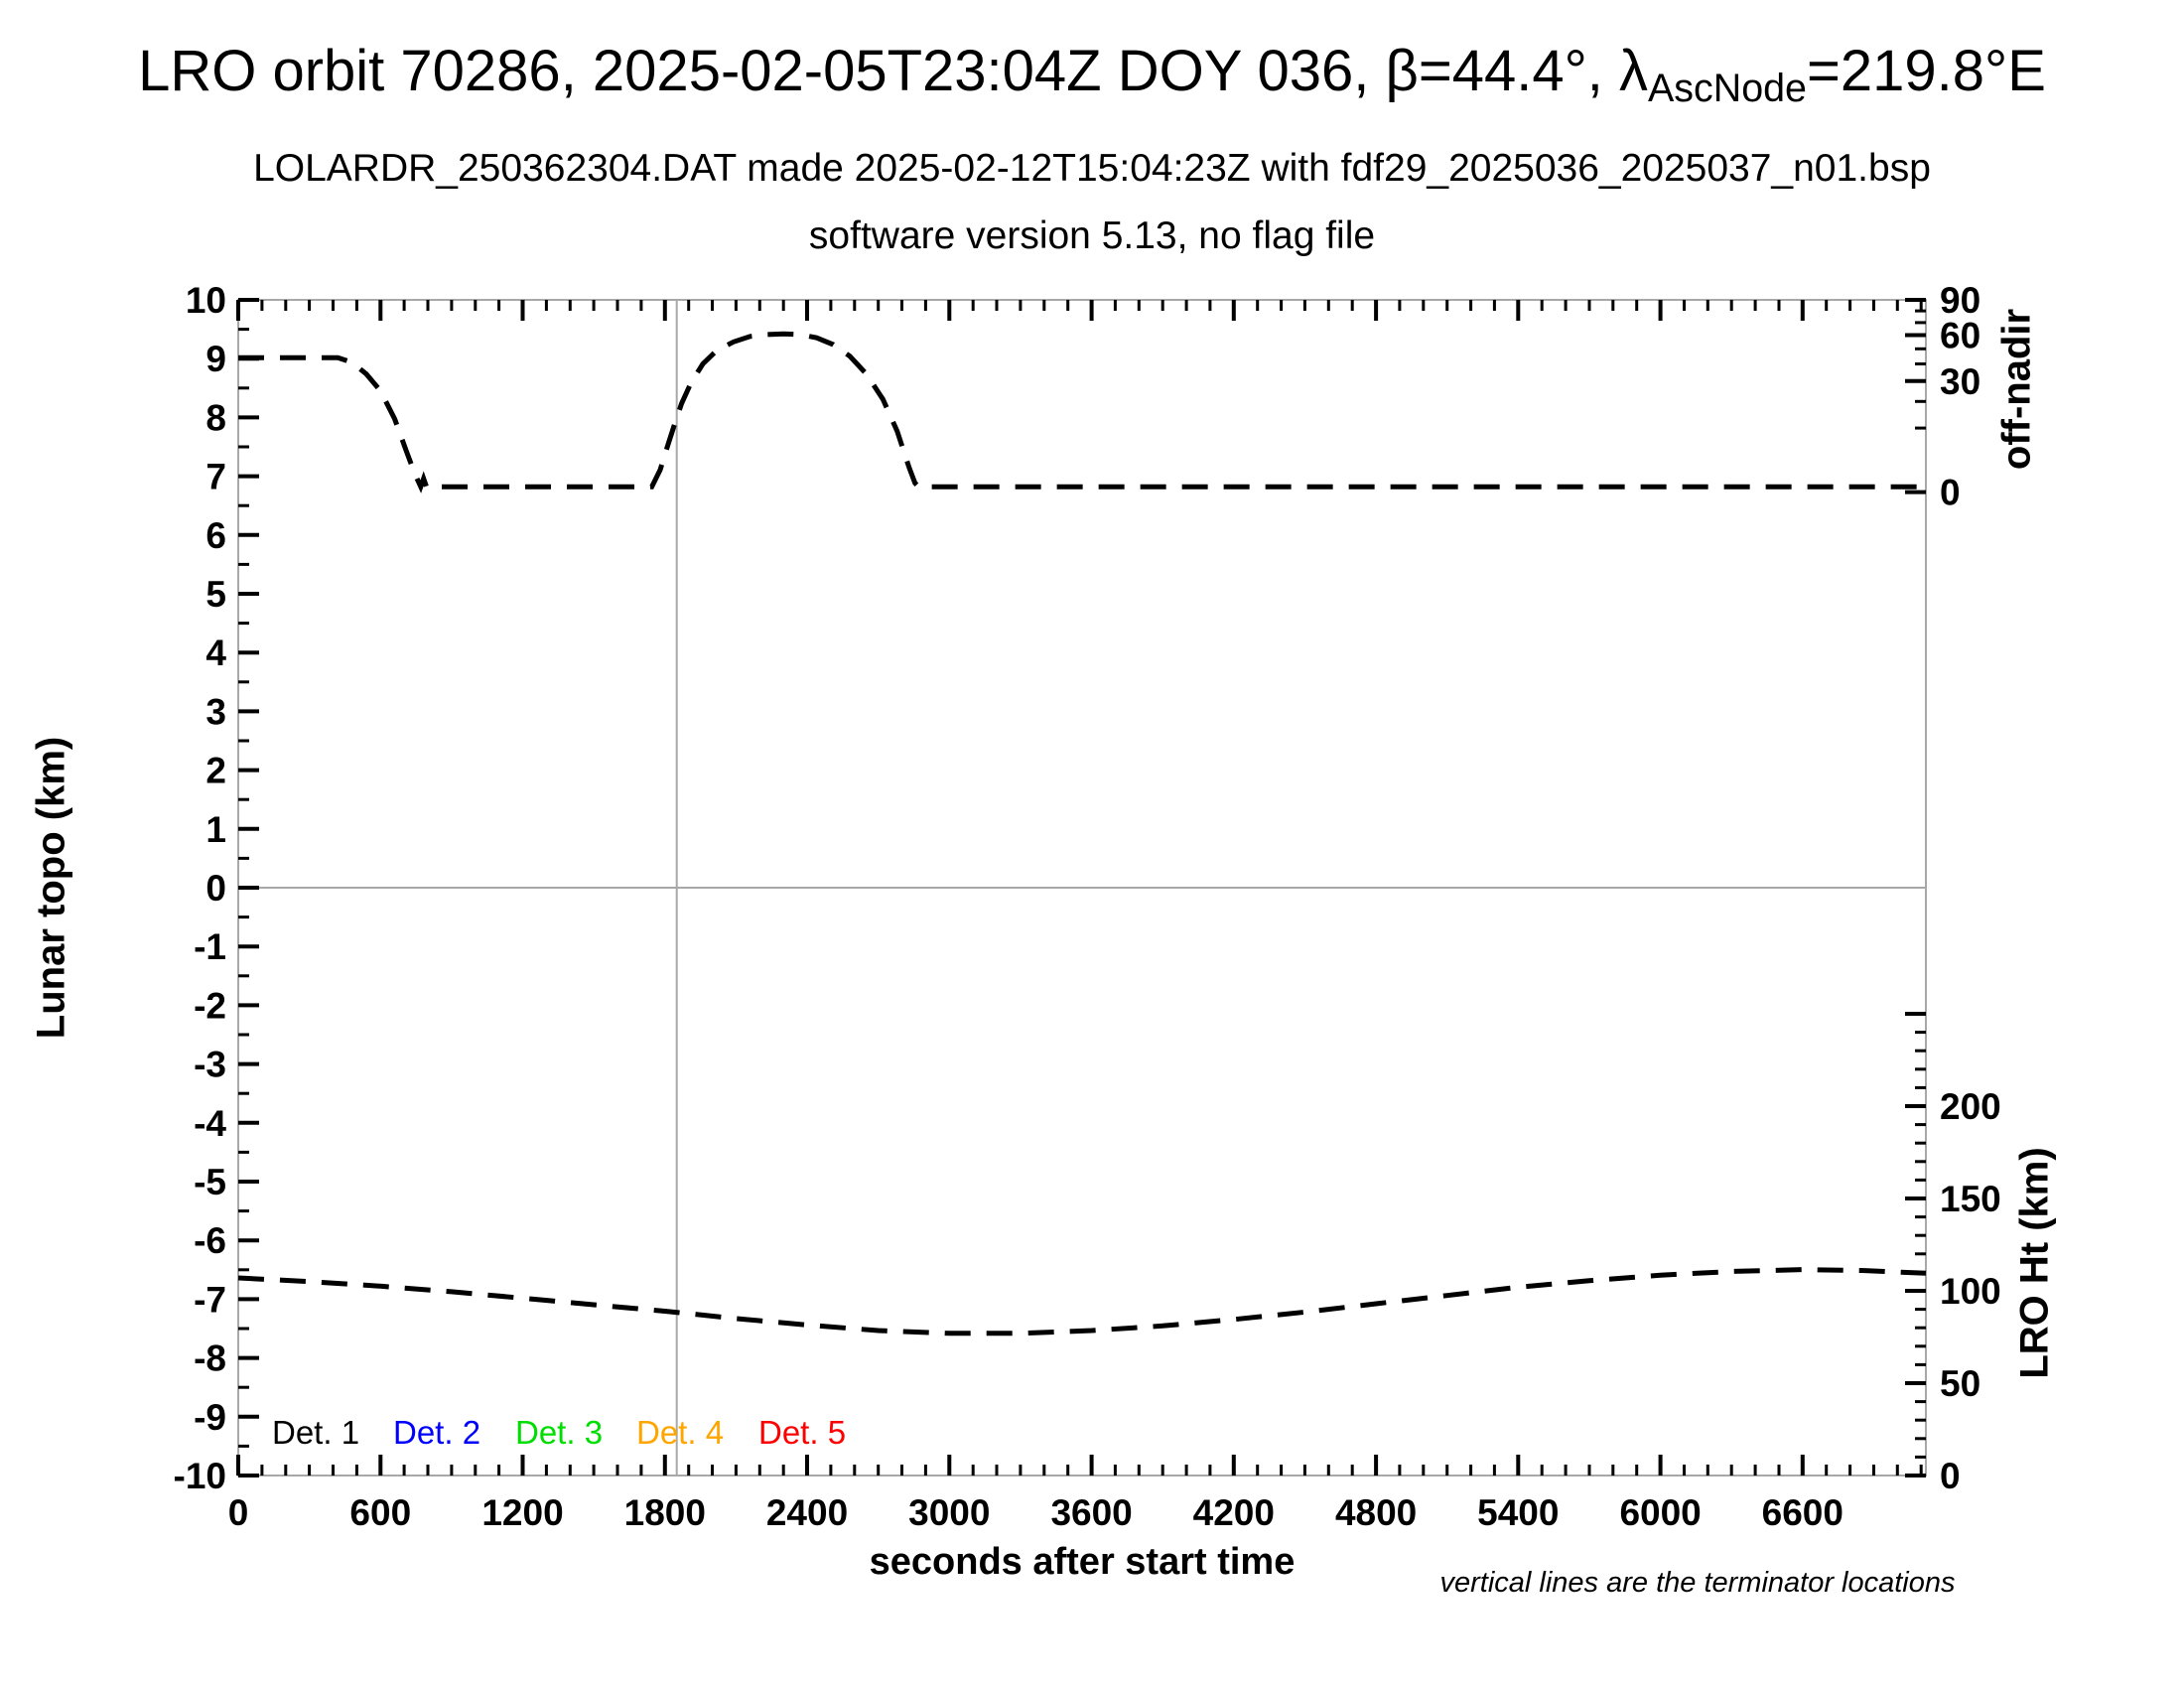  I want to click on legend-item-det-3: Det. 3, so click(559, 1432).